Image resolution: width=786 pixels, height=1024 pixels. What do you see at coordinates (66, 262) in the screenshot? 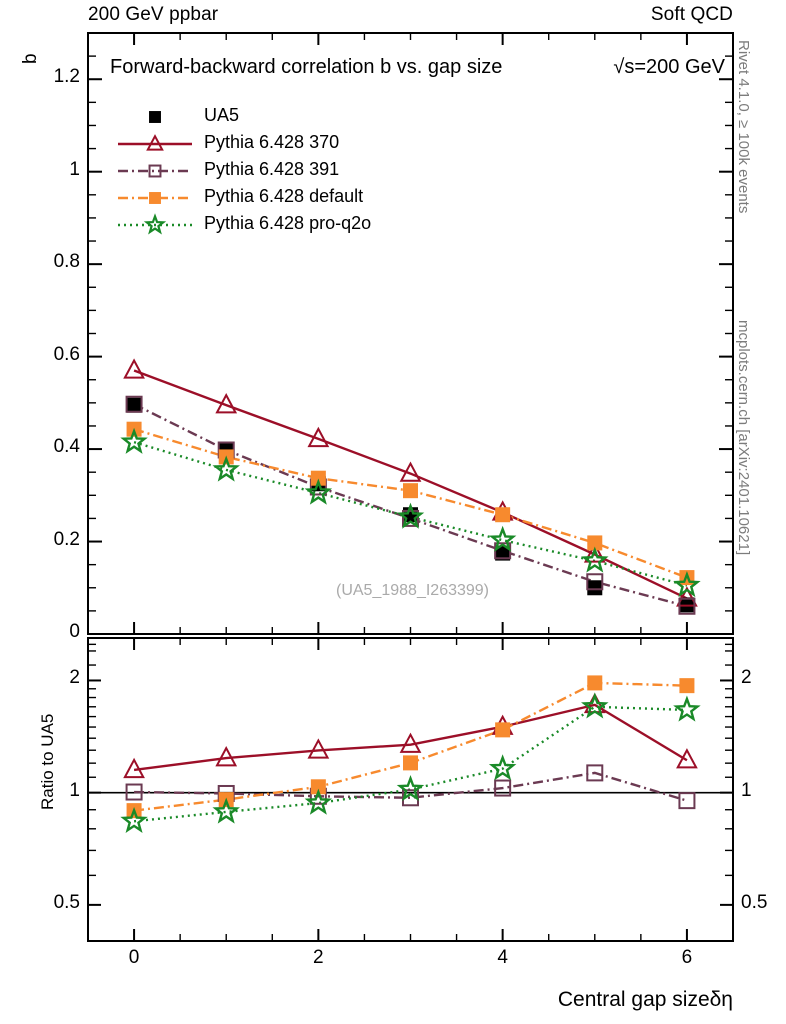
I see `main-ytick-label: 0.8` at bounding box center [66, 262].